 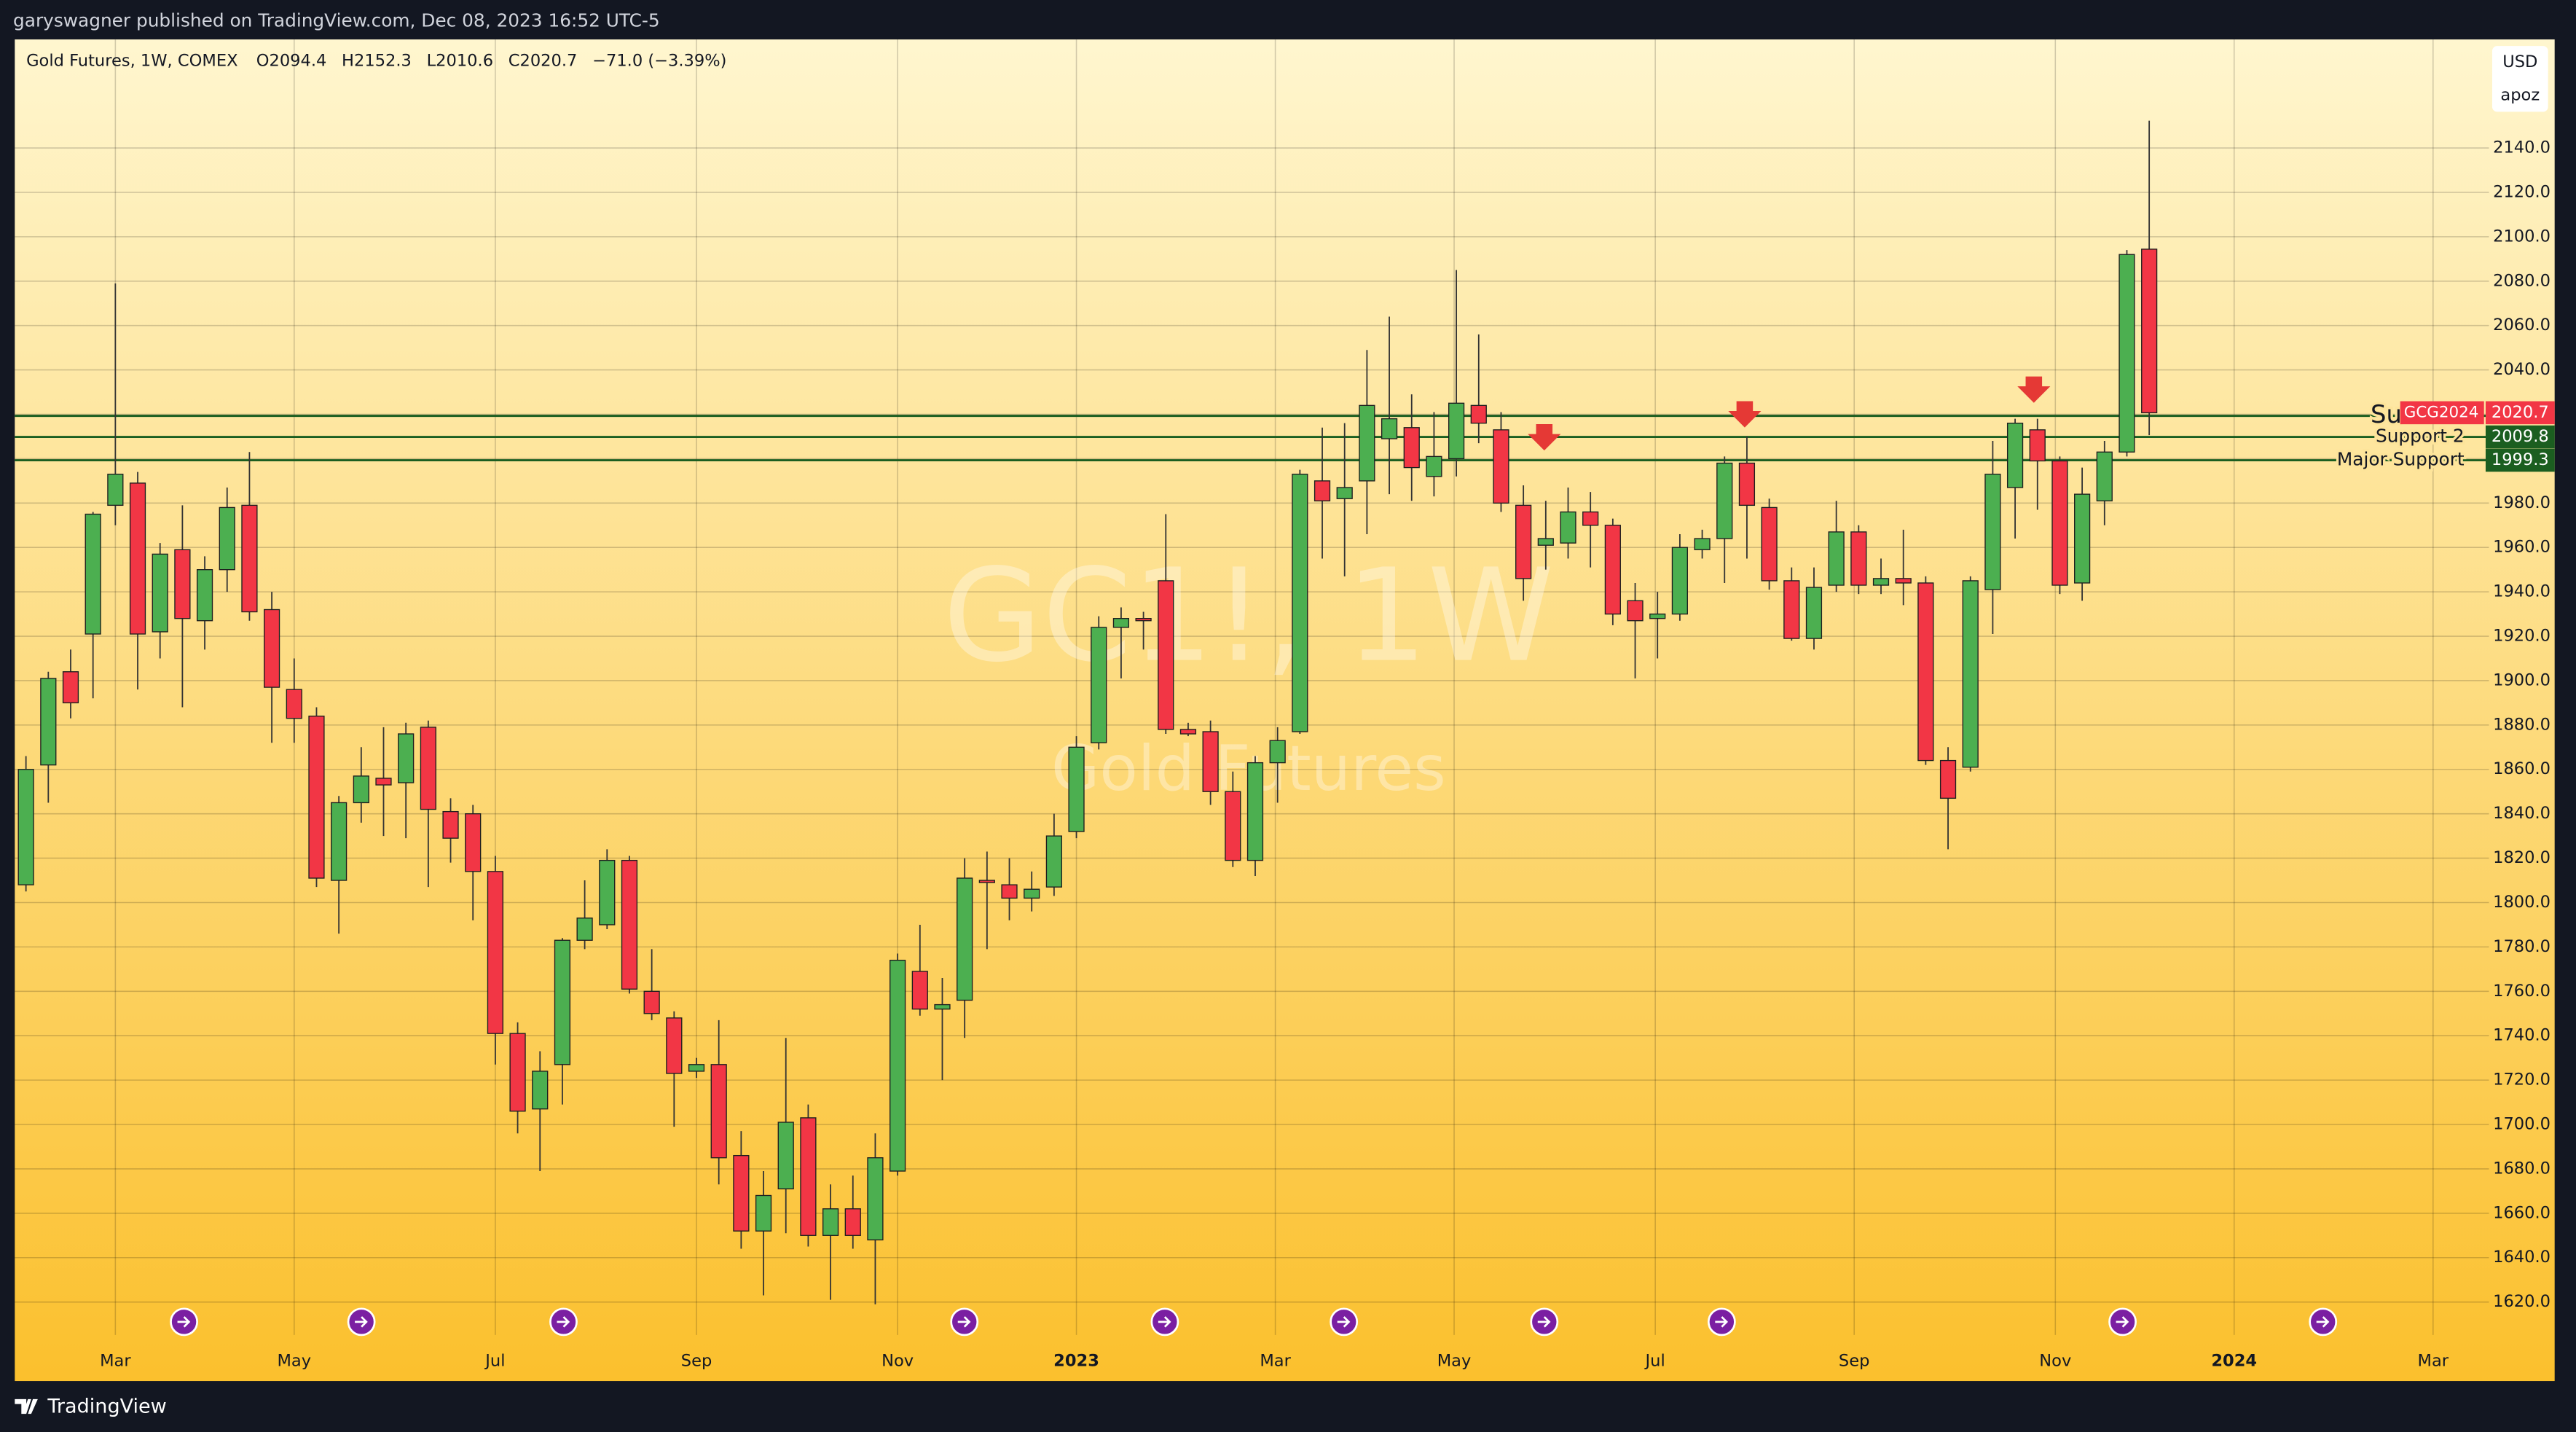 What do you see at coordinates (2522, 502) in the screenshot?
I see `y-tick-label: 1980.0` at bounding box center [2522, 502].